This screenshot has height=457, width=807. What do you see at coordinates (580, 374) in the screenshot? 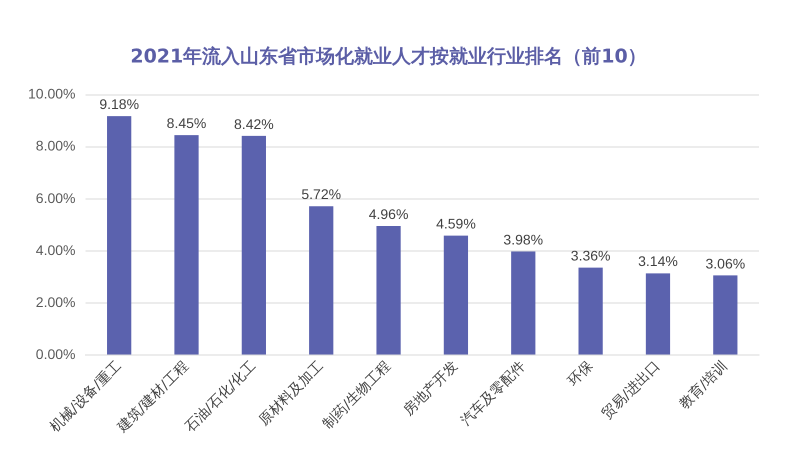
I see `x-tick-label: 环保` at bounding box center [580, 374].